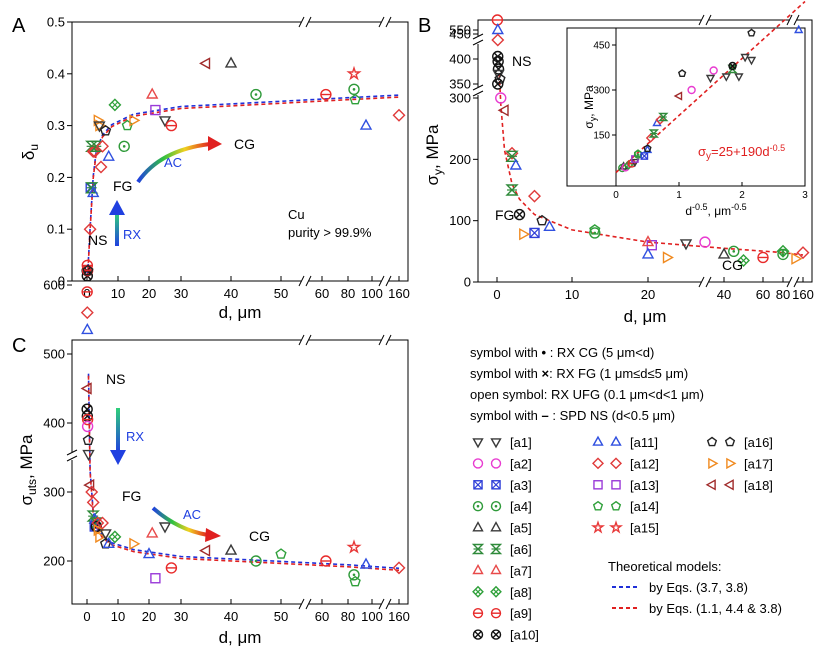 The image size is (831, 667). What do you see at coordinates (118, 616) in the screenshot?
I see `panel-c-xtick: 10` at bounding box center [118, 616].